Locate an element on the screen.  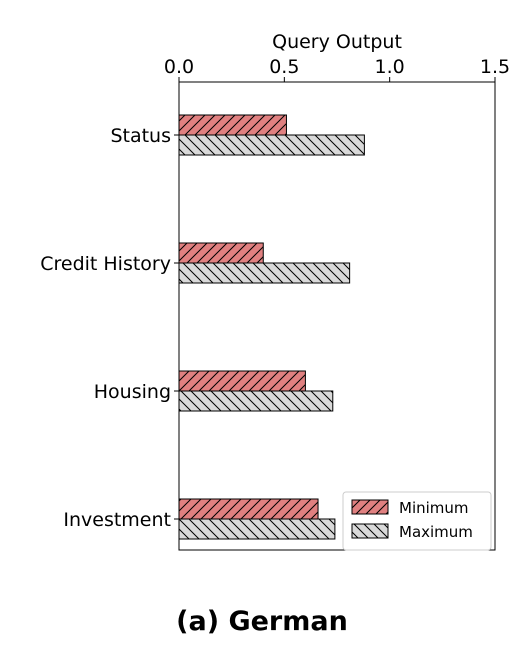
category-label: Credit History is located at coordinates (105, 264).